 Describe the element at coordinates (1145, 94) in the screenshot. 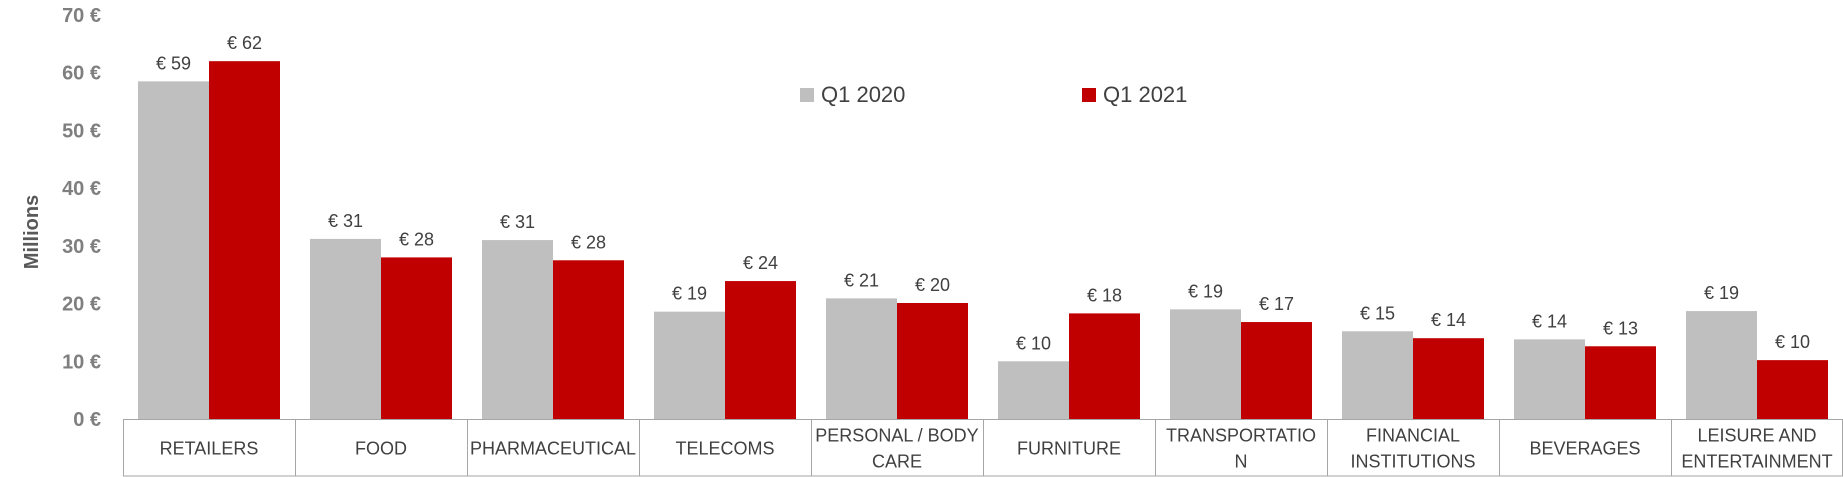

I see `legend-label: Q1 2021` at that location.